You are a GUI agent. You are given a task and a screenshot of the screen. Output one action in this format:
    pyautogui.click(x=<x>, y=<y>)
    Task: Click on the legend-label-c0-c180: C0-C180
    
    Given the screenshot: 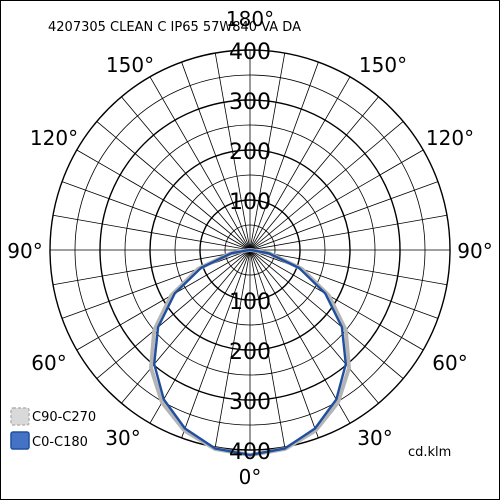 What is the action you would take?
    pyautogui.click(x=60, y=442)
    